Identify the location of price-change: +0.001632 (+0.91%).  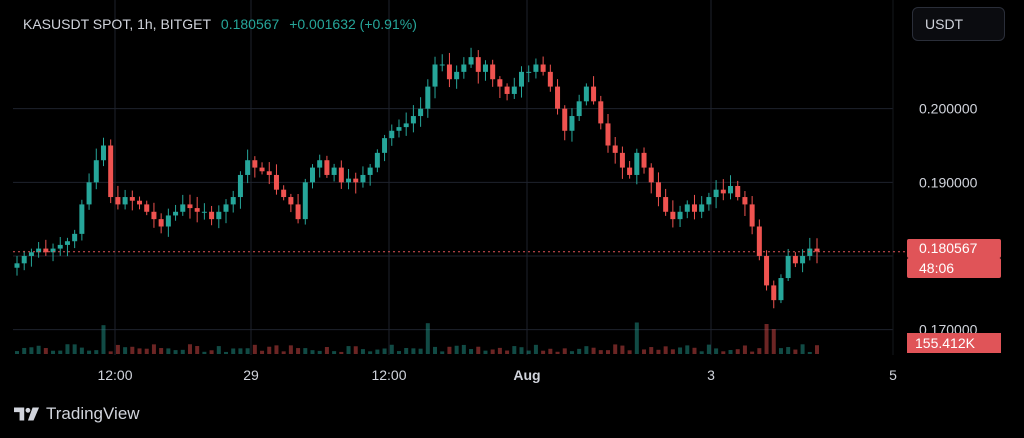
(353, 24).